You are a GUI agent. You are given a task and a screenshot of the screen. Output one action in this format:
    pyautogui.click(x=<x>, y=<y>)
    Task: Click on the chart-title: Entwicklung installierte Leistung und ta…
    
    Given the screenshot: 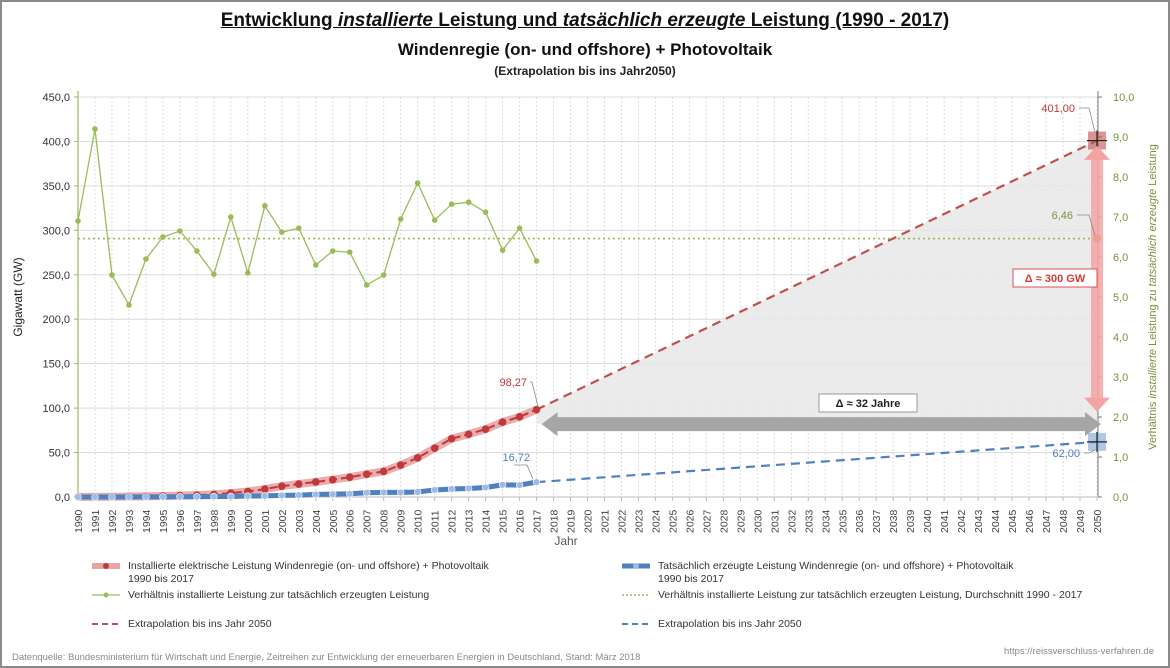 What is the action you would take?
    pyautogui.click(x=585, y=21)
    